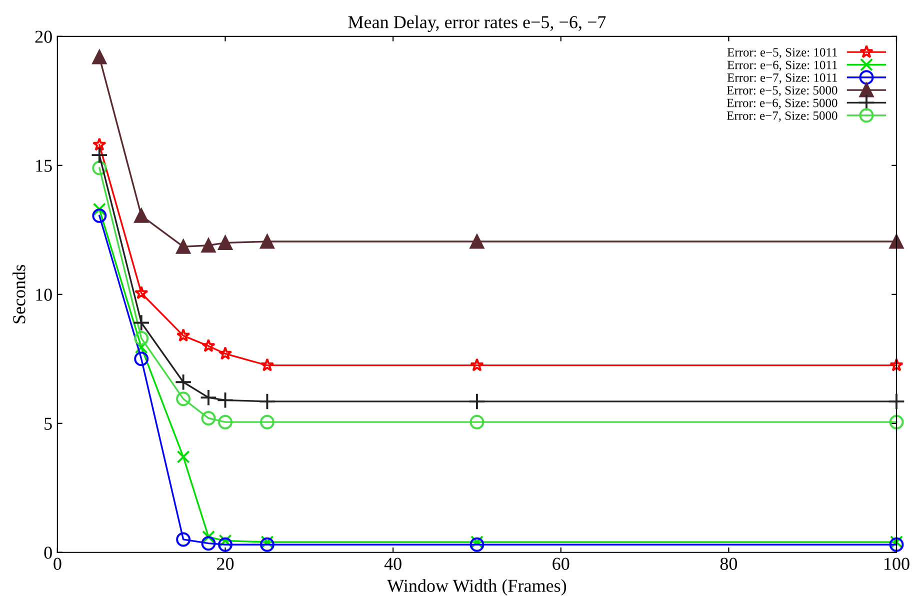 The width and height of the screenshot is (912, 607). What do you see at coordinates (782, 91) in the screenshot?
I see `legend-label: Error: e−5, Size: 5000` at bounding box center [782, 91].